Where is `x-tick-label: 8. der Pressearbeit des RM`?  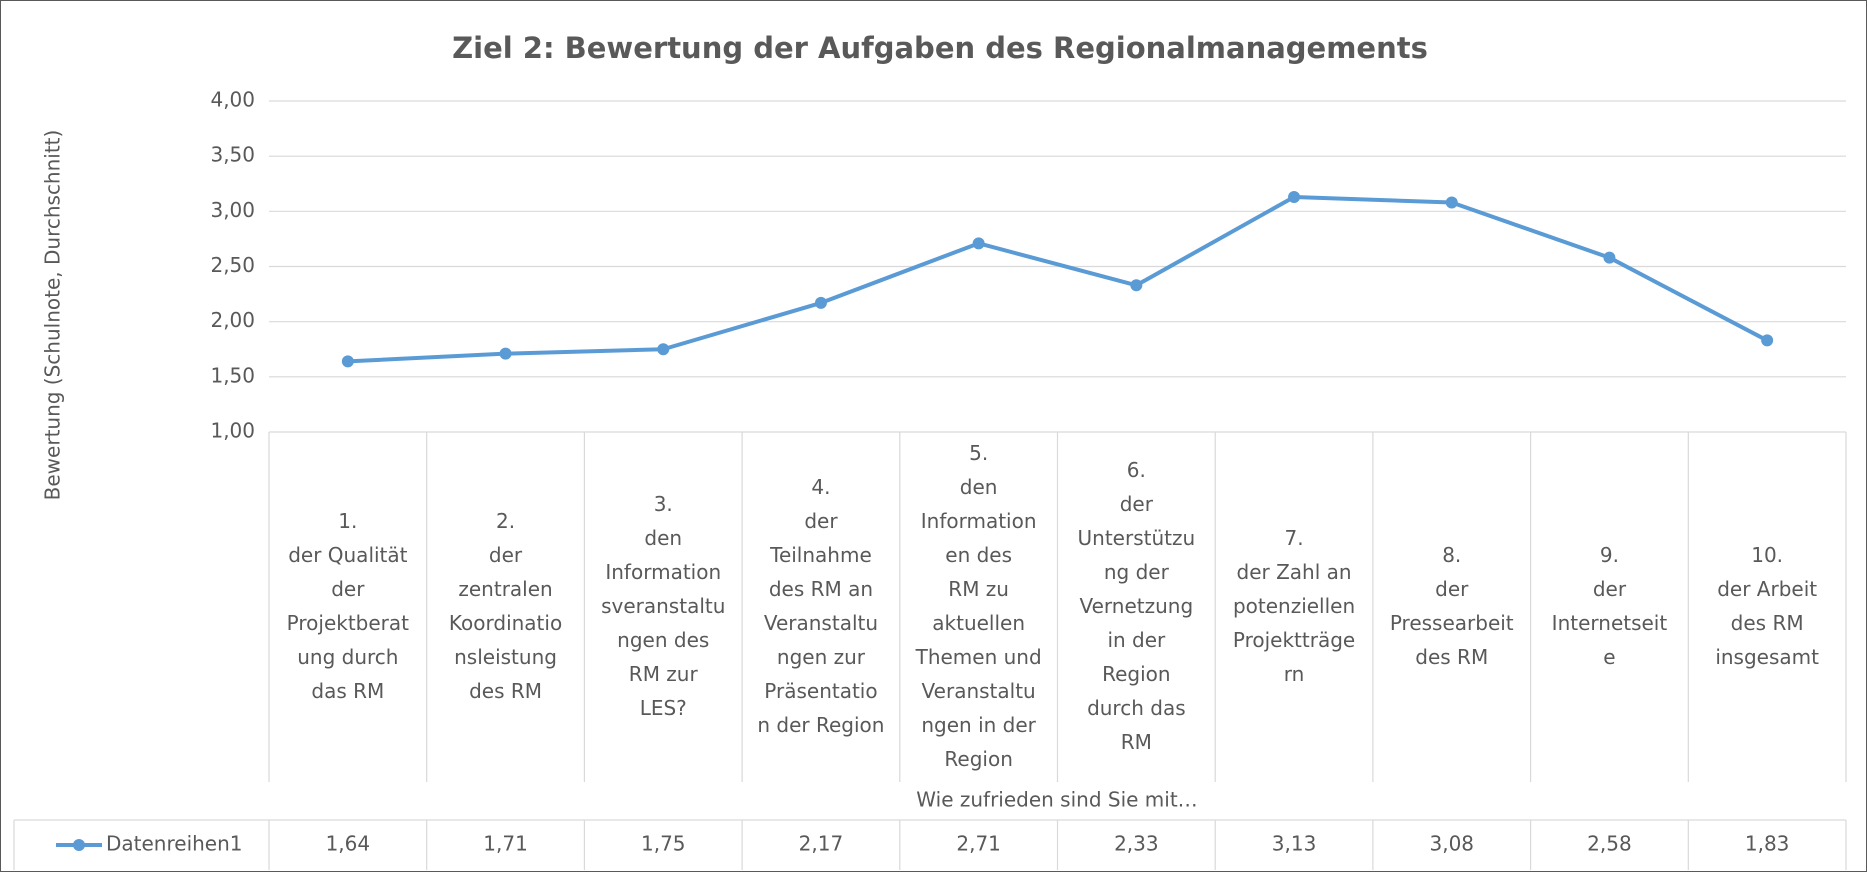
x-tick-label: 8. der Pressearbeit des RM is located at coordinates (1452, 606).